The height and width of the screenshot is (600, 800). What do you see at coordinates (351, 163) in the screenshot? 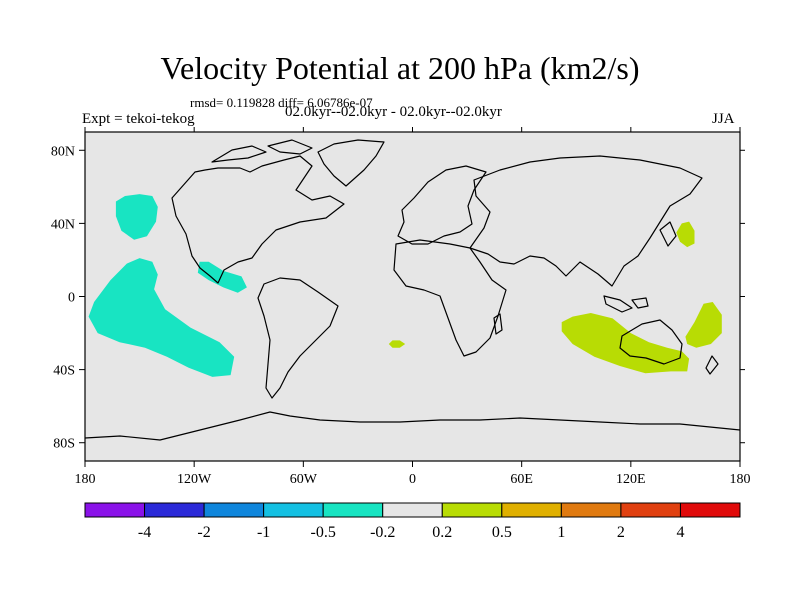
I see `coast-greenland` at bounding box center [351, 163].